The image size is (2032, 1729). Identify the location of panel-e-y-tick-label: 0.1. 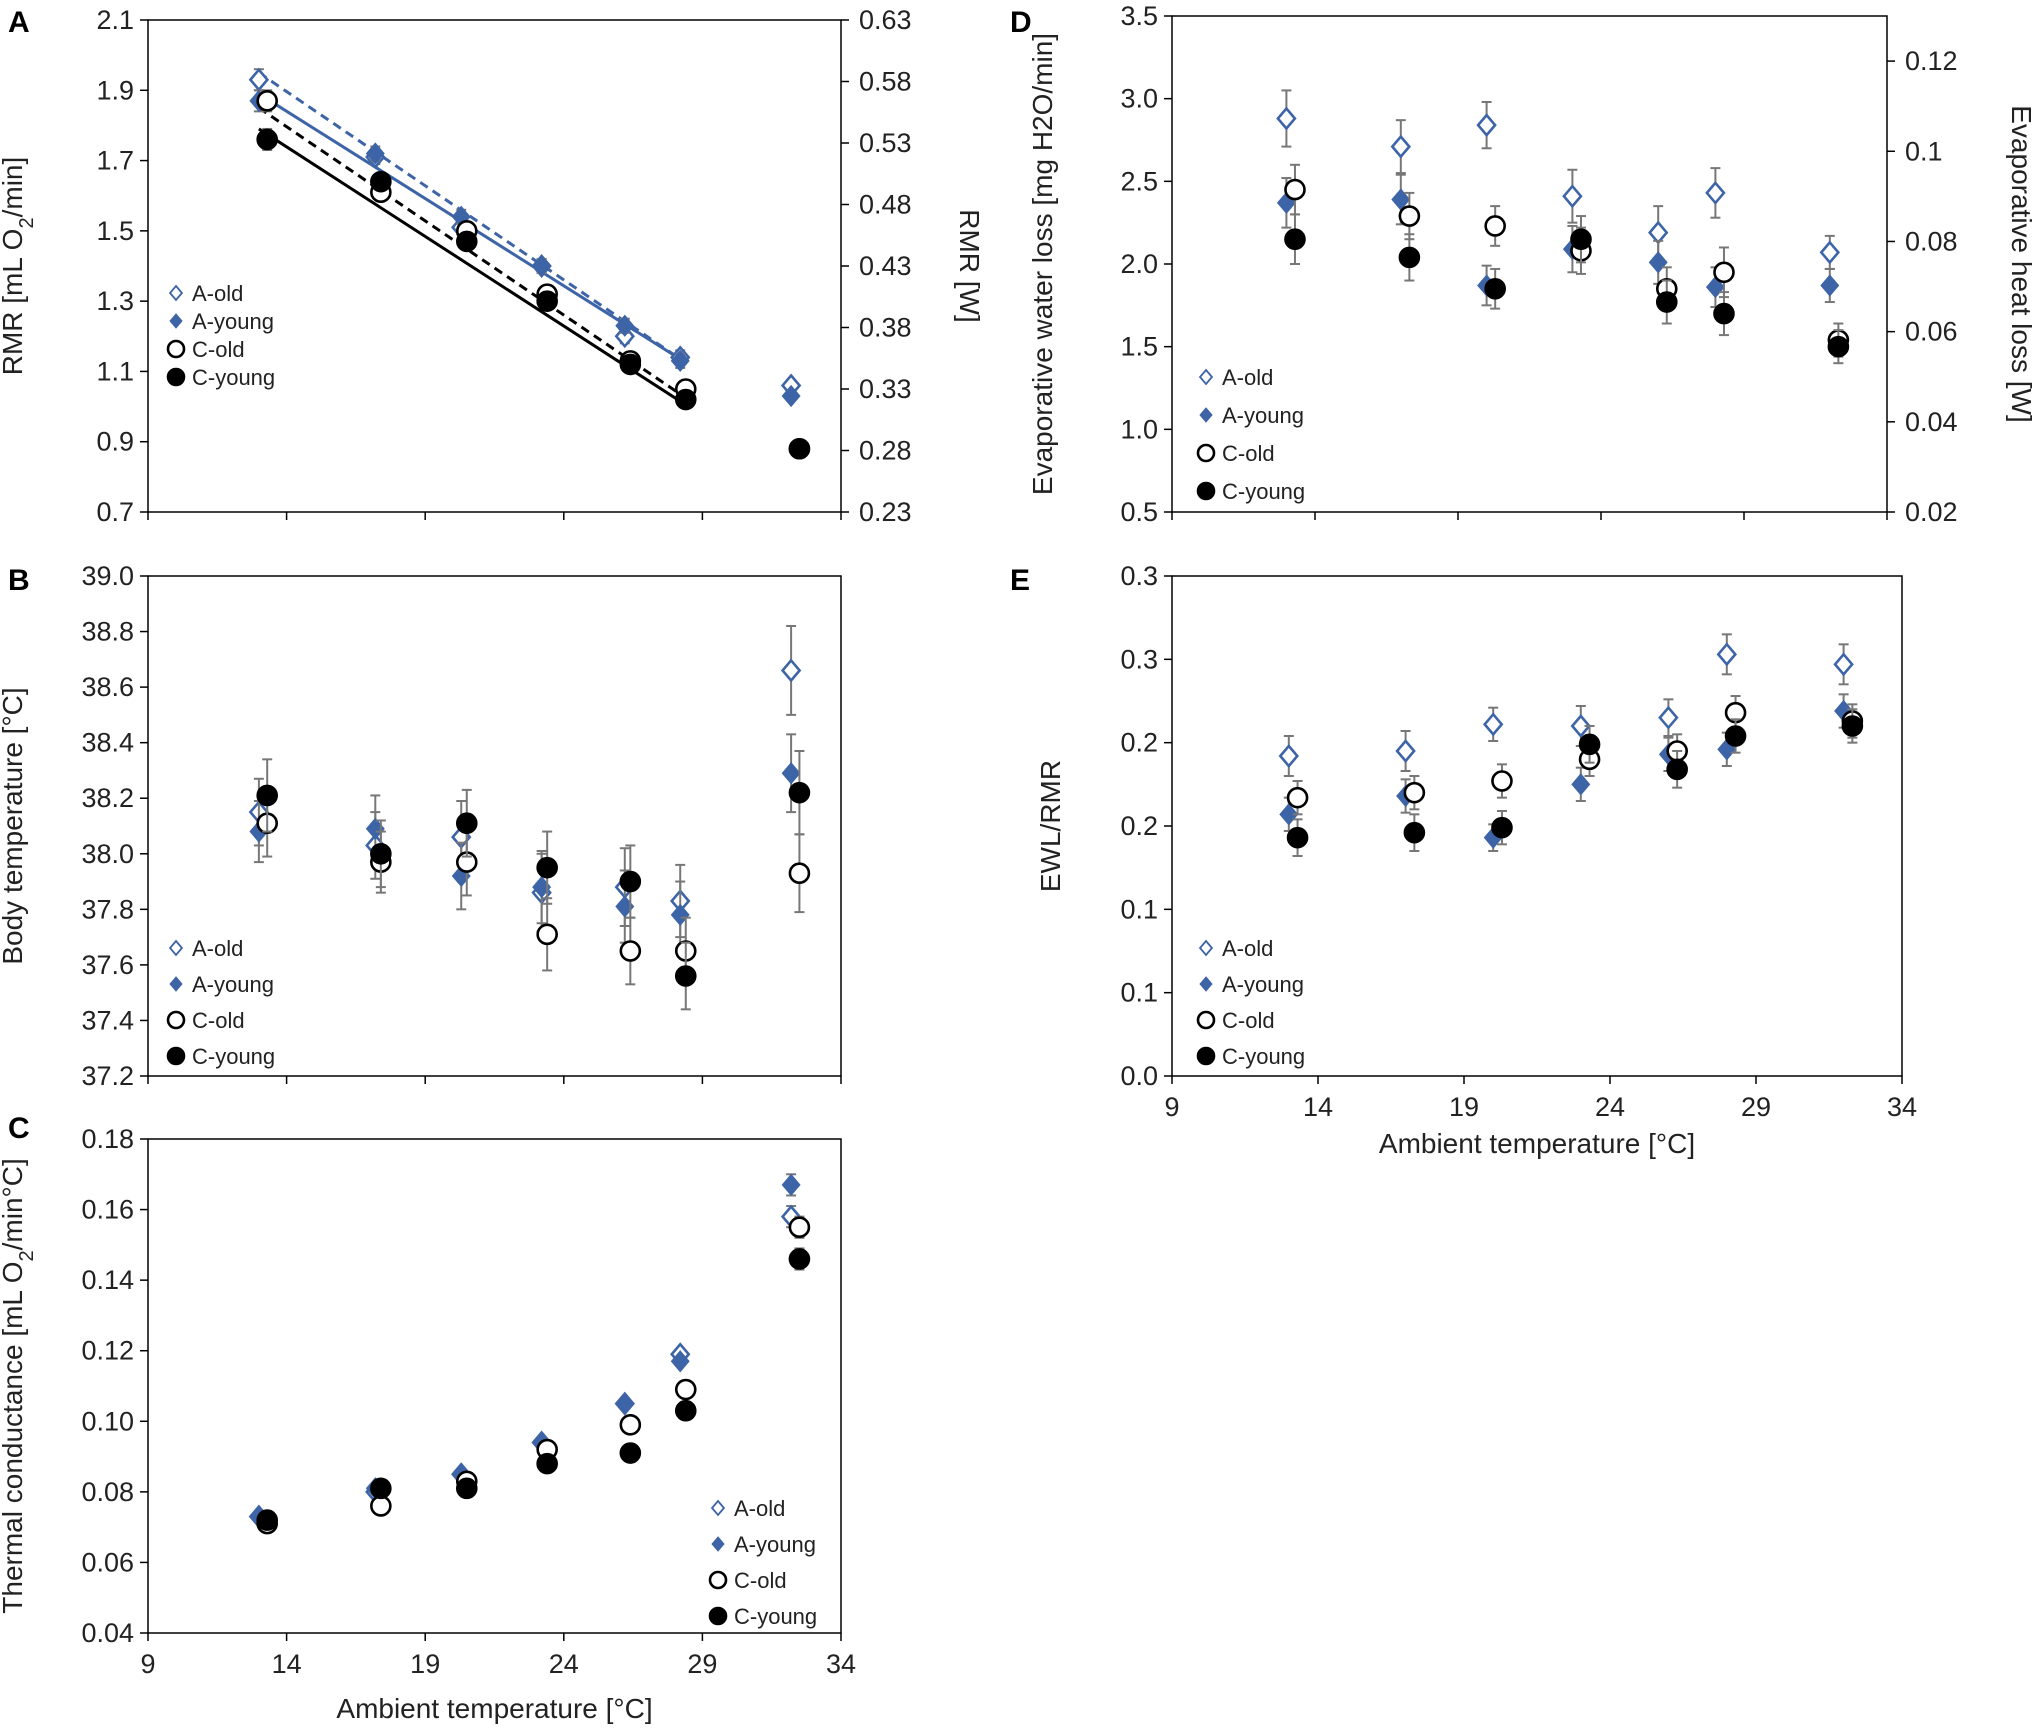
(1139, 993).